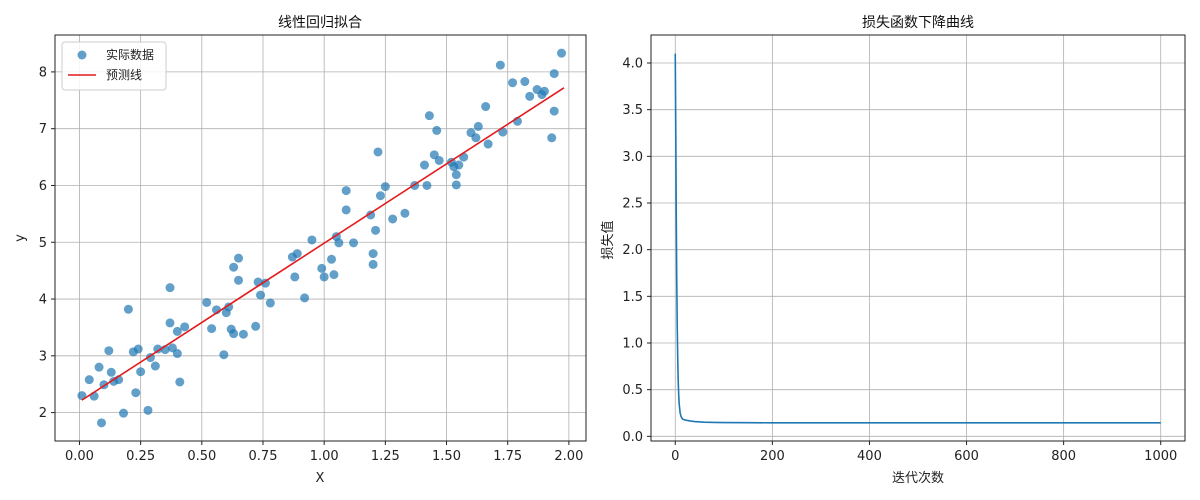  What do you see at coordinates (632, 204) in the screenshot?
I see `loss-y-tick-label: 2.5` at bounding box center [632, 204].